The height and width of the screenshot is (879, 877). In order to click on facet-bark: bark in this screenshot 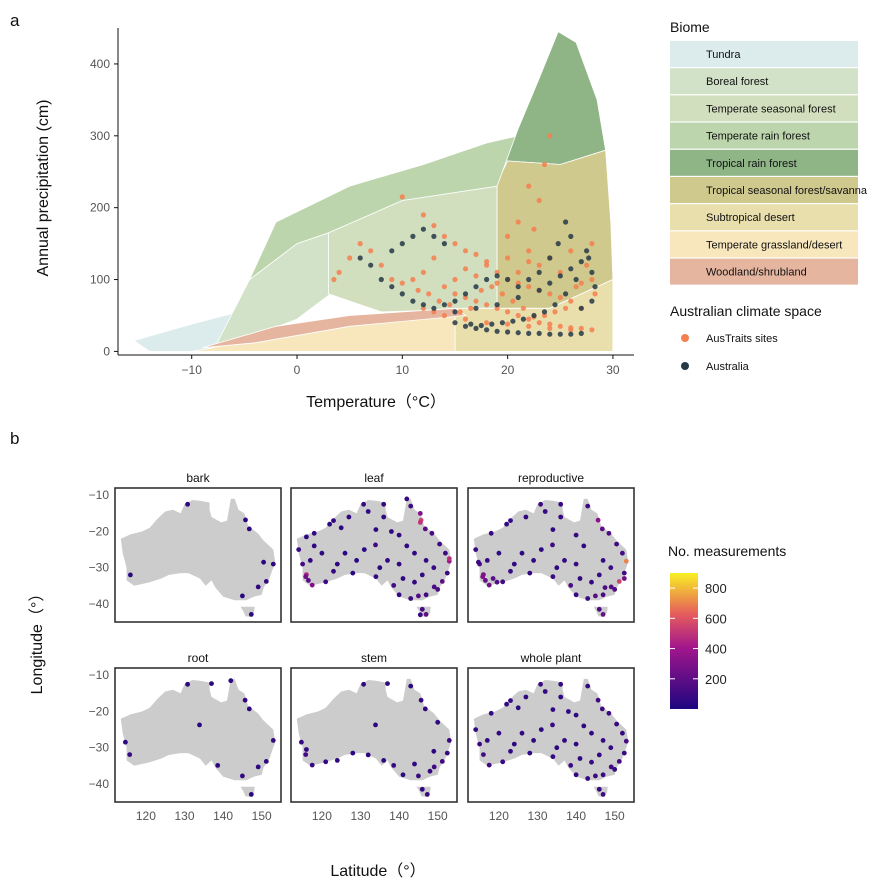, I will do `click(198, 547)`.